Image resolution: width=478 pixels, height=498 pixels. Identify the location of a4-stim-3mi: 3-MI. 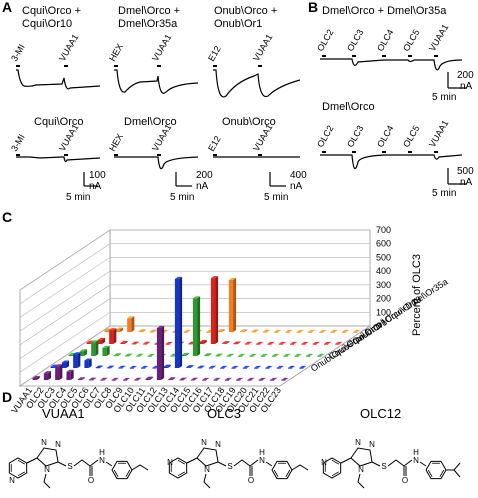
(18, 142).